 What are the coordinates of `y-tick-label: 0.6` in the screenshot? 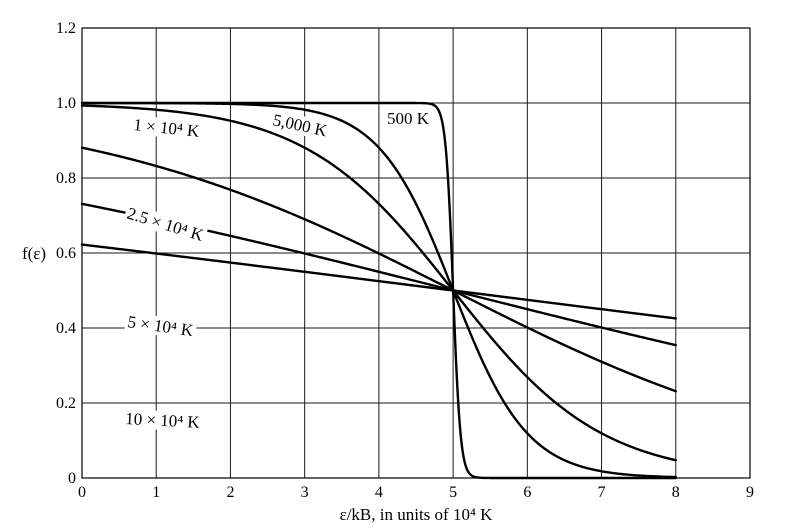 It's located at (66, 253).